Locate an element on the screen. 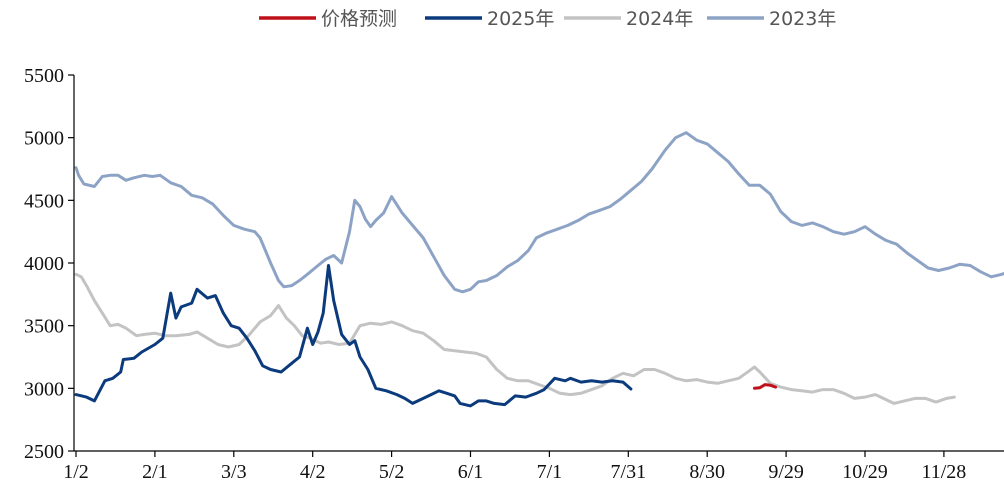 The height and width of the screenshot is (498, 1004). x-tick-label: 6/1 is located at coordinates (471, 472).